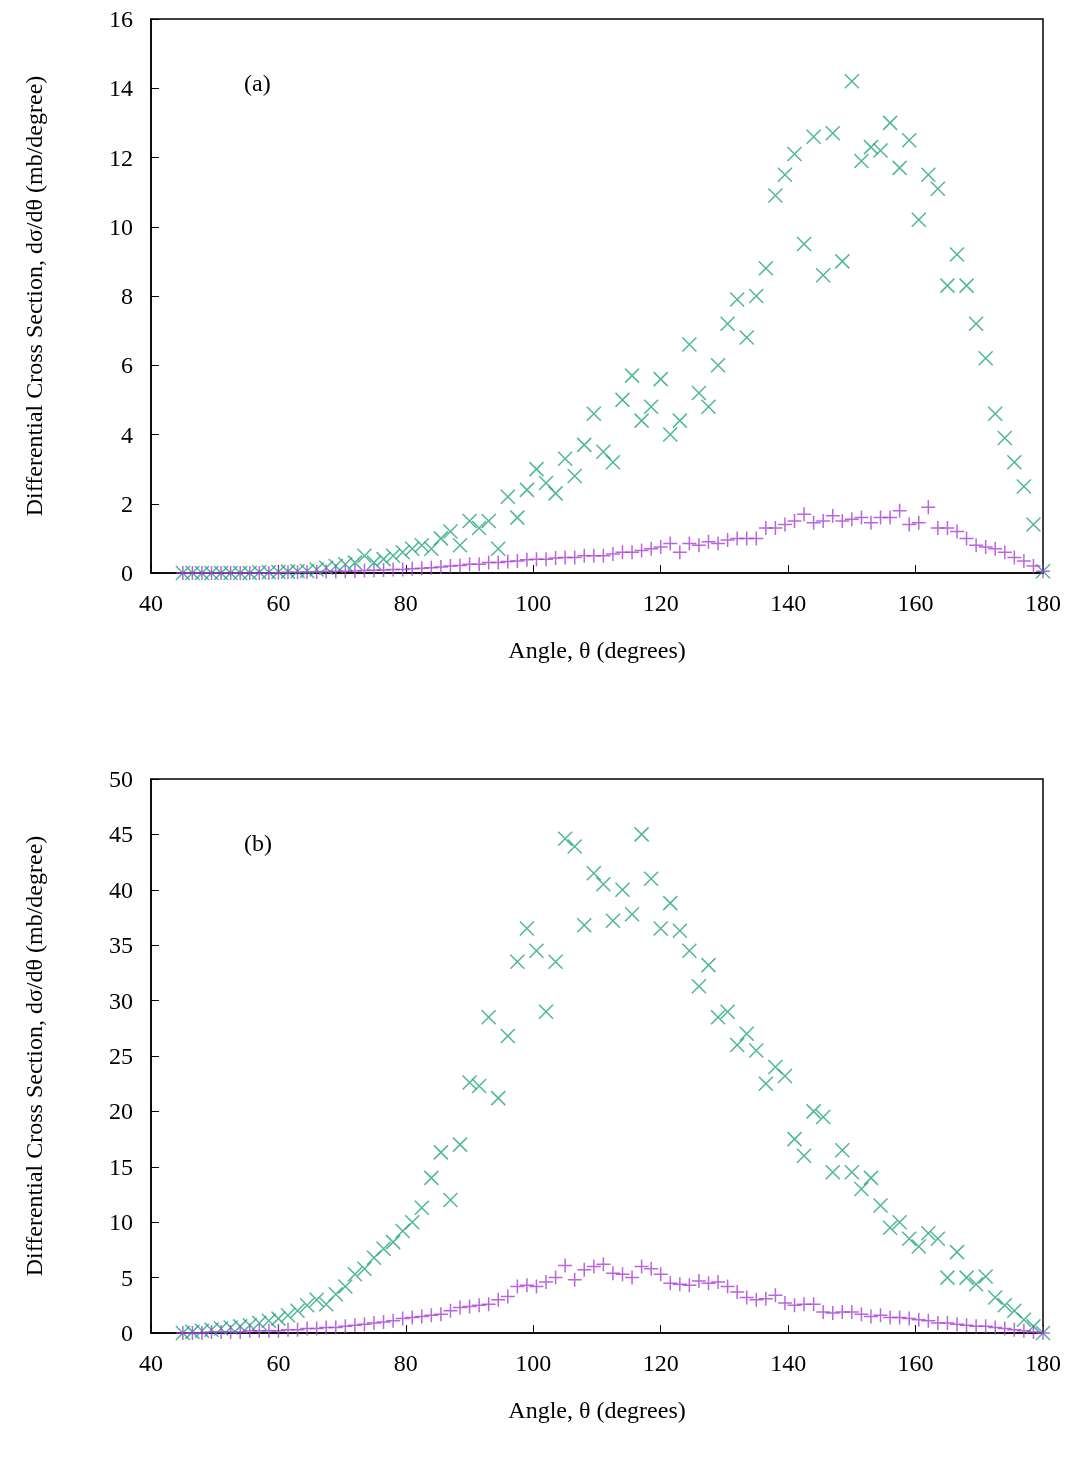 This screenshot has width=1076, height=1462. Describe the element at coordinates (121, 834) in the screenshot. I see `y-tick-label: 45` at that location.